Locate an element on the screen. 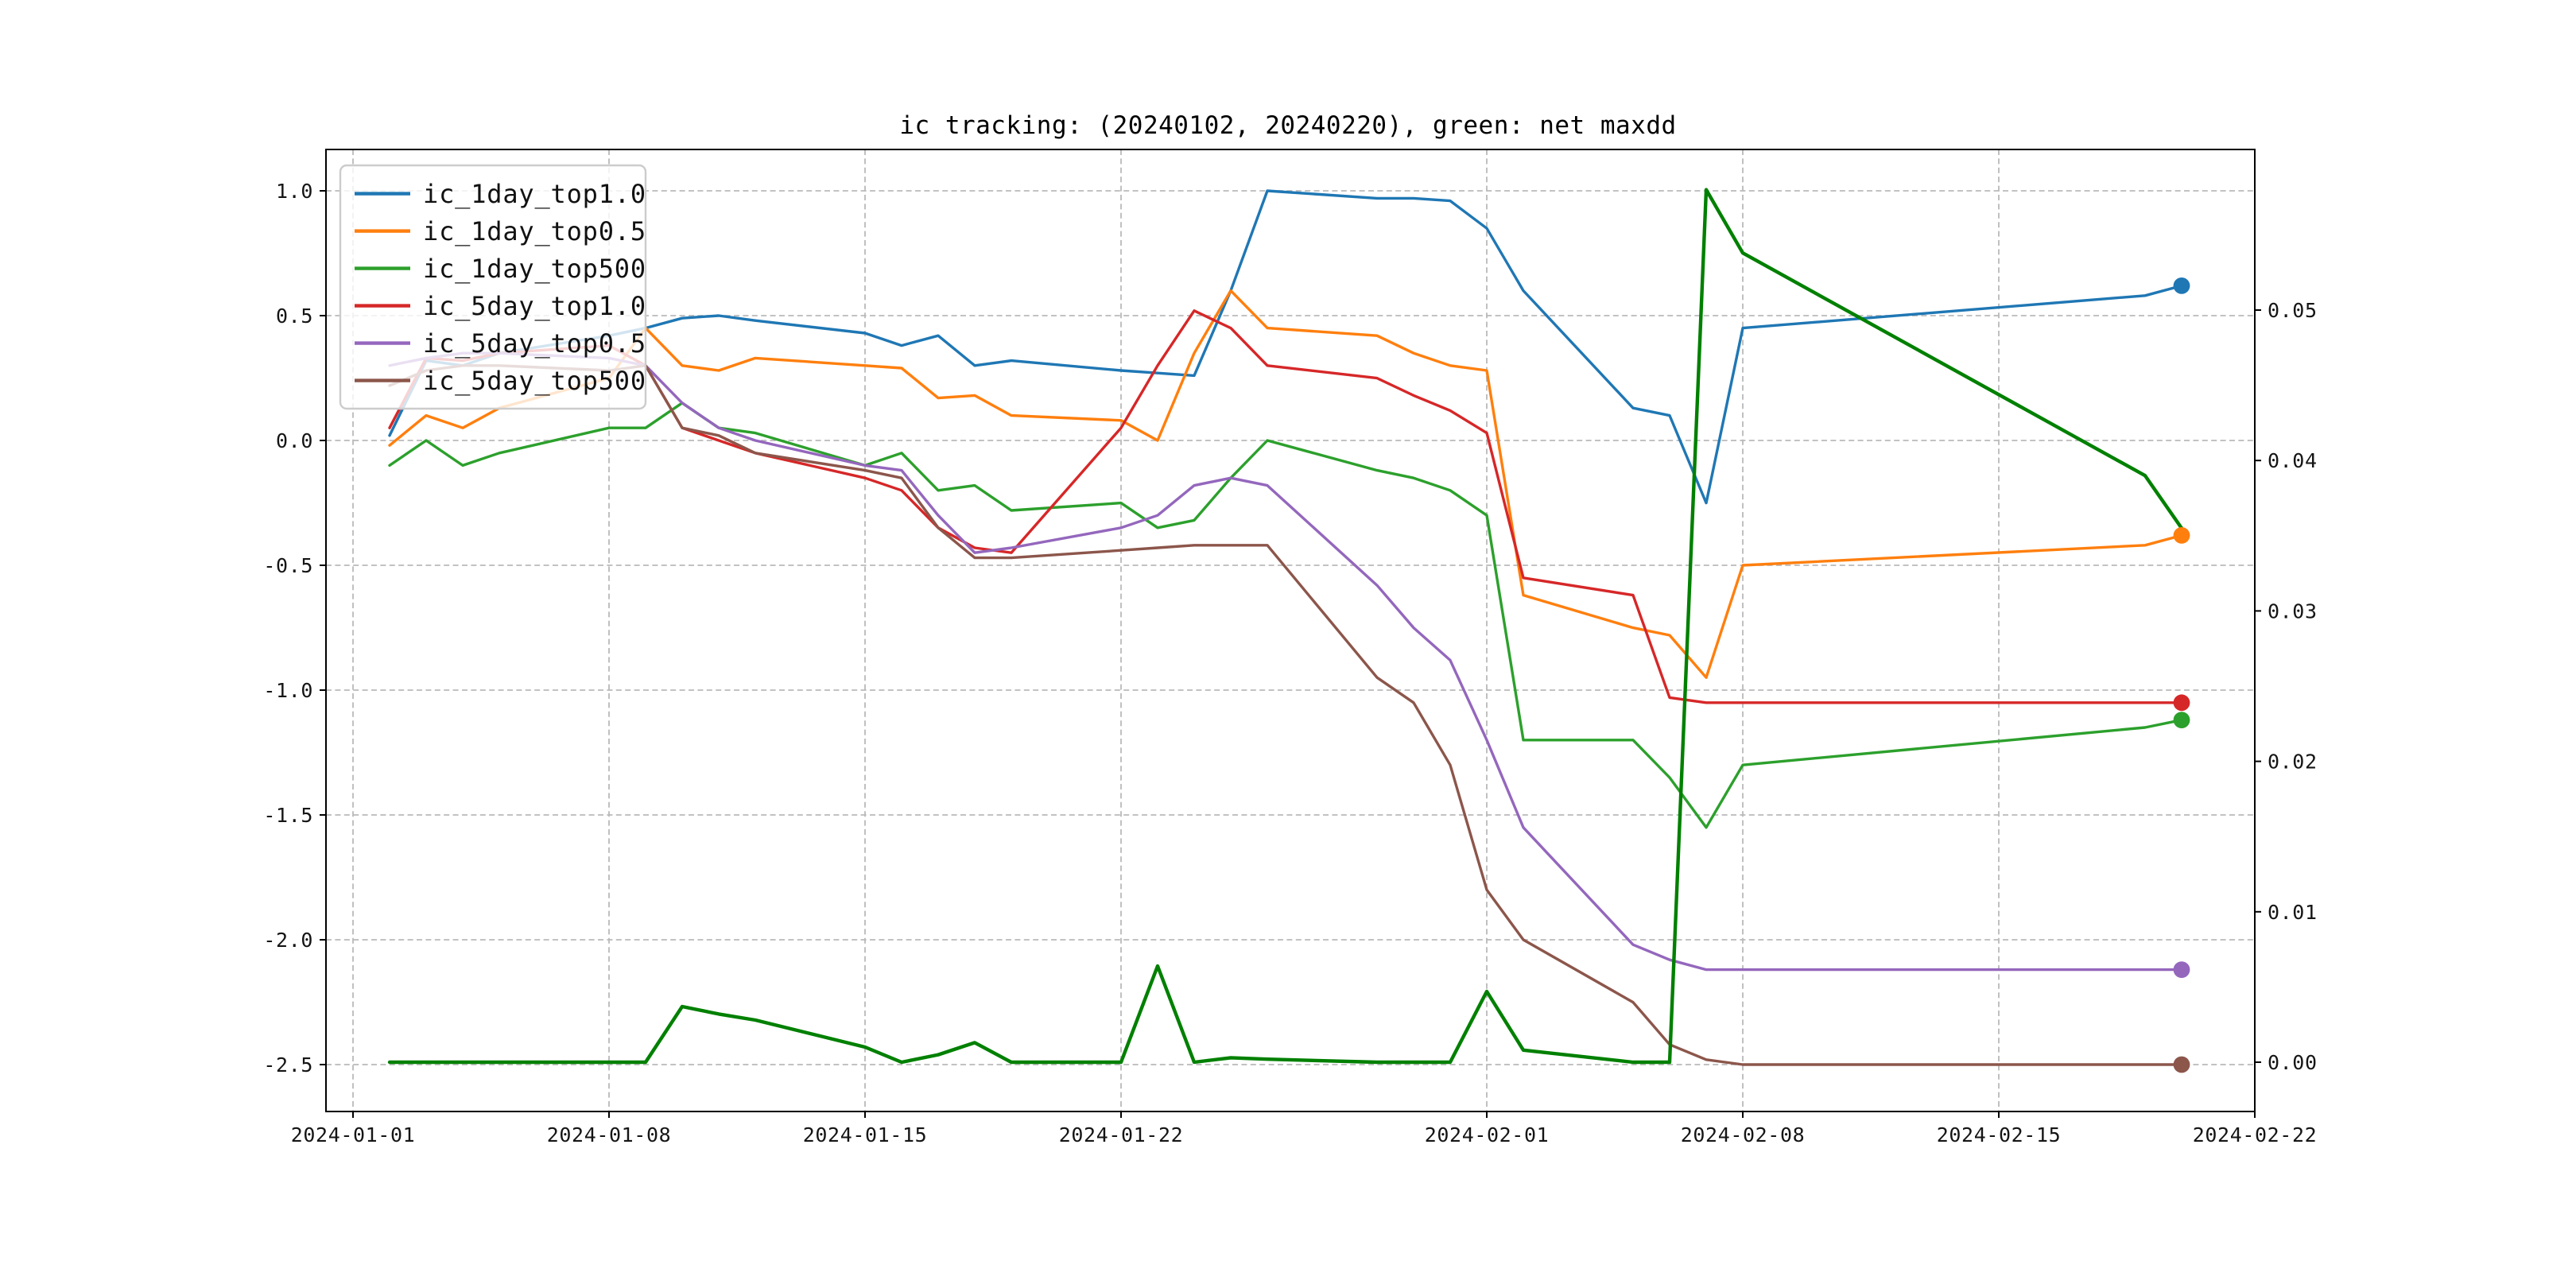 The width and height of the screenshot is (2576, 1288). left-tick-label: 1.0 is located at coordinates (294, 192).